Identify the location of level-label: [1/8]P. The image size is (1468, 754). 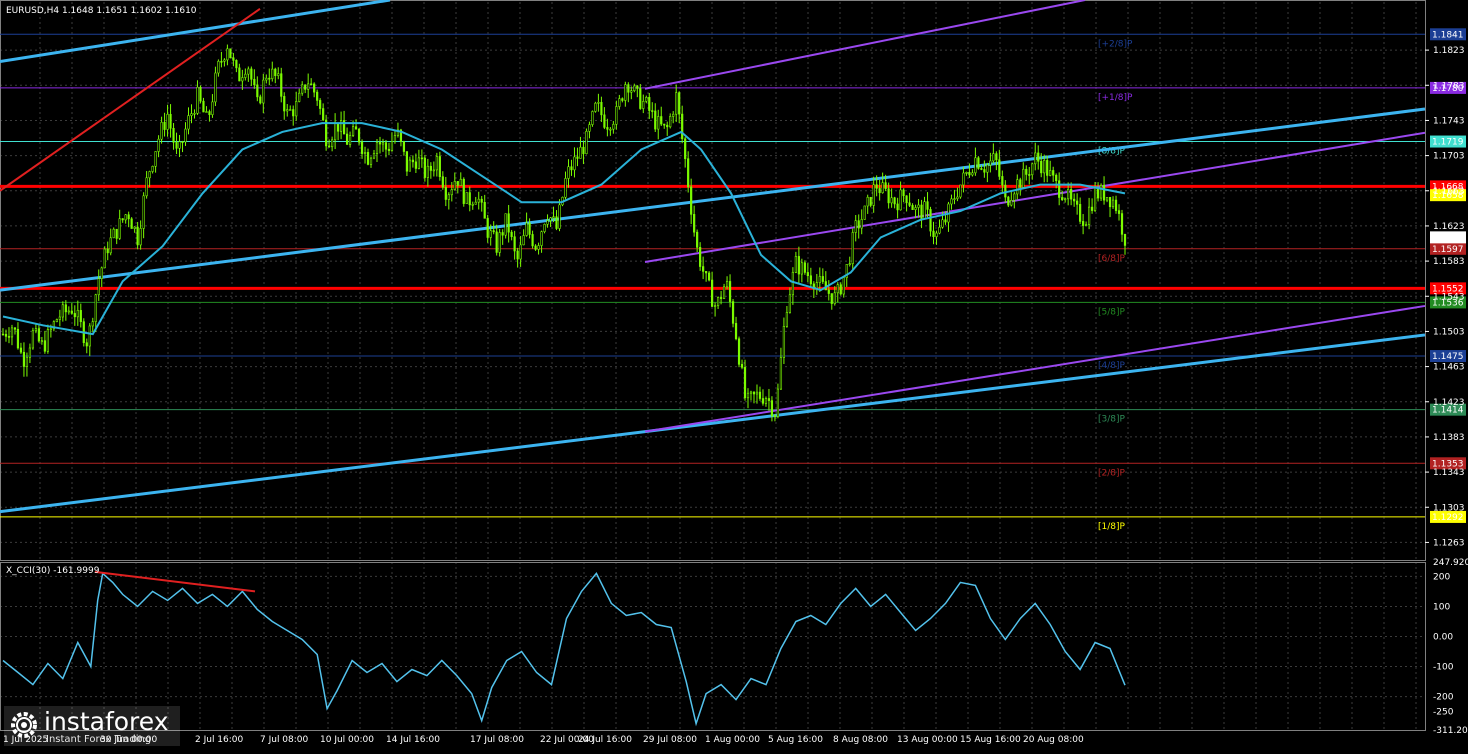
(1112, 527).